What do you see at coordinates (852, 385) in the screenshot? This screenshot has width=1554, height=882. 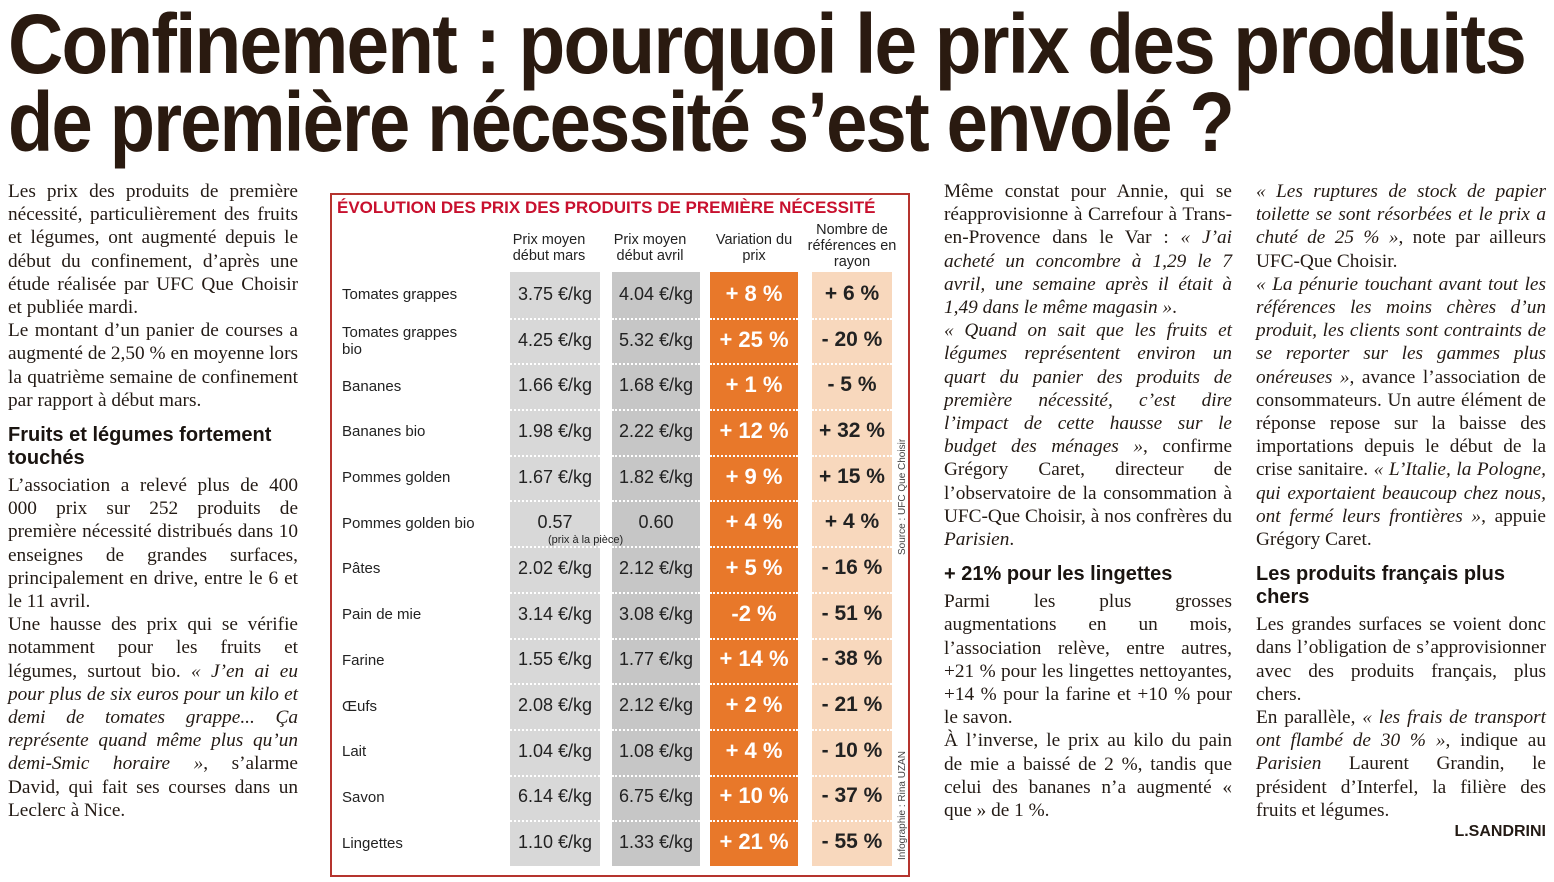 I see `references: - 5 %` at bounding box center [852, 385].